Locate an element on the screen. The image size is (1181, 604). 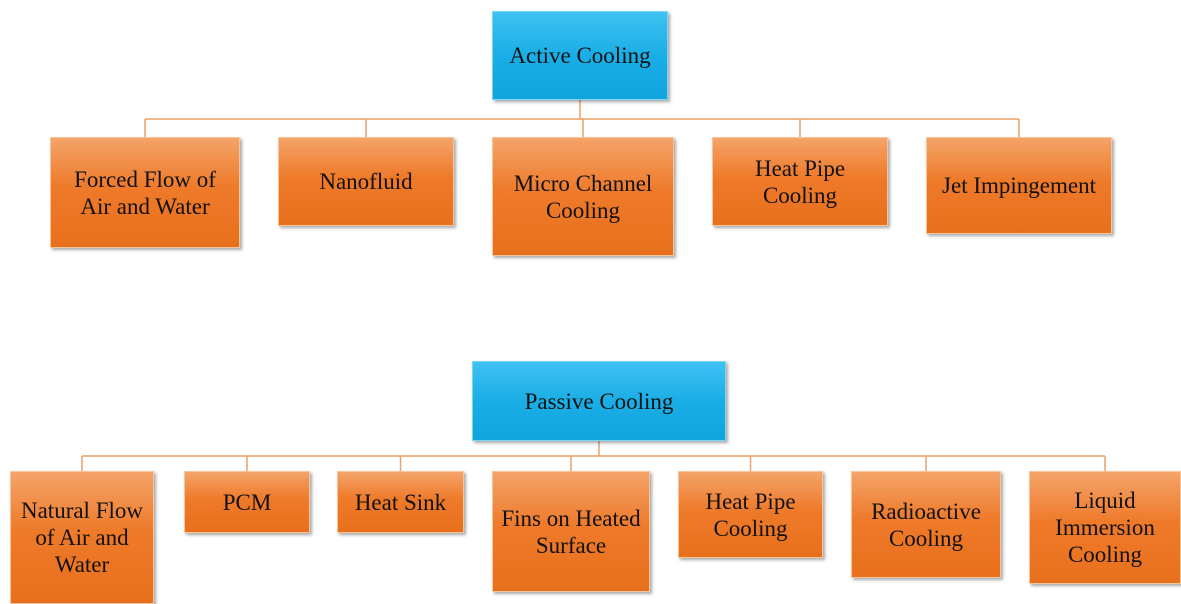
child-node-label: Heat Sink is located at coordinates (400, 502).